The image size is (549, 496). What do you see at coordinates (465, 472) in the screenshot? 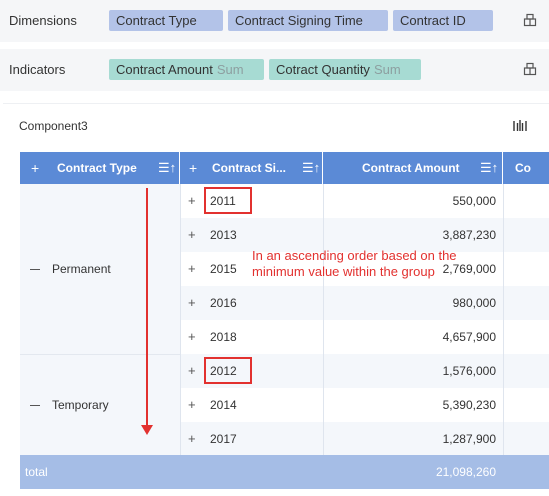
I see `total-amount: 21,098,260` at bounding box center [465, 472].